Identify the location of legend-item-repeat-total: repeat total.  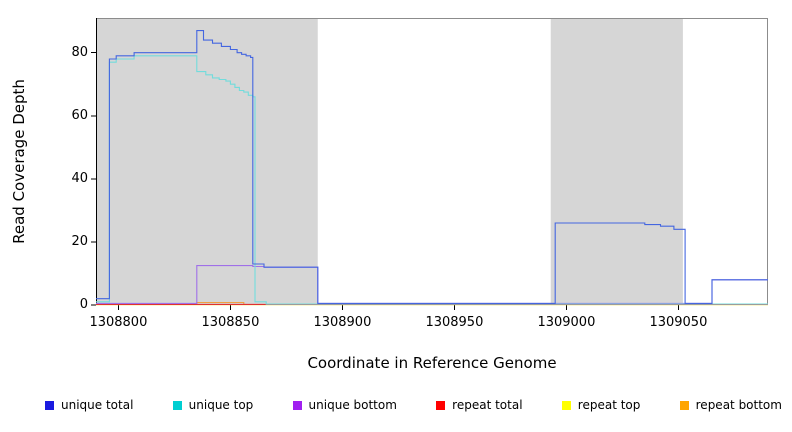
(479, 405).